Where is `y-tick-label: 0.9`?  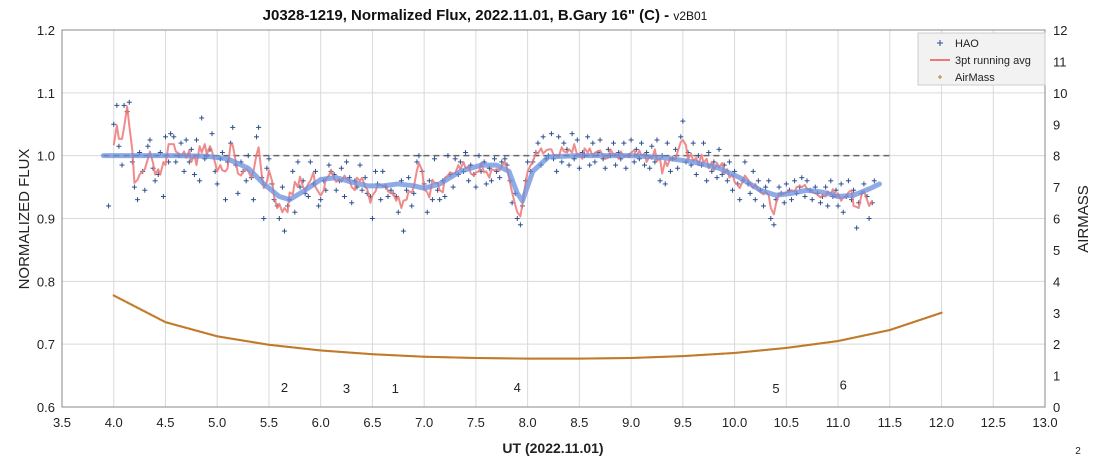
y-tick-label: 0.9 is located at coordinates (46, 219).